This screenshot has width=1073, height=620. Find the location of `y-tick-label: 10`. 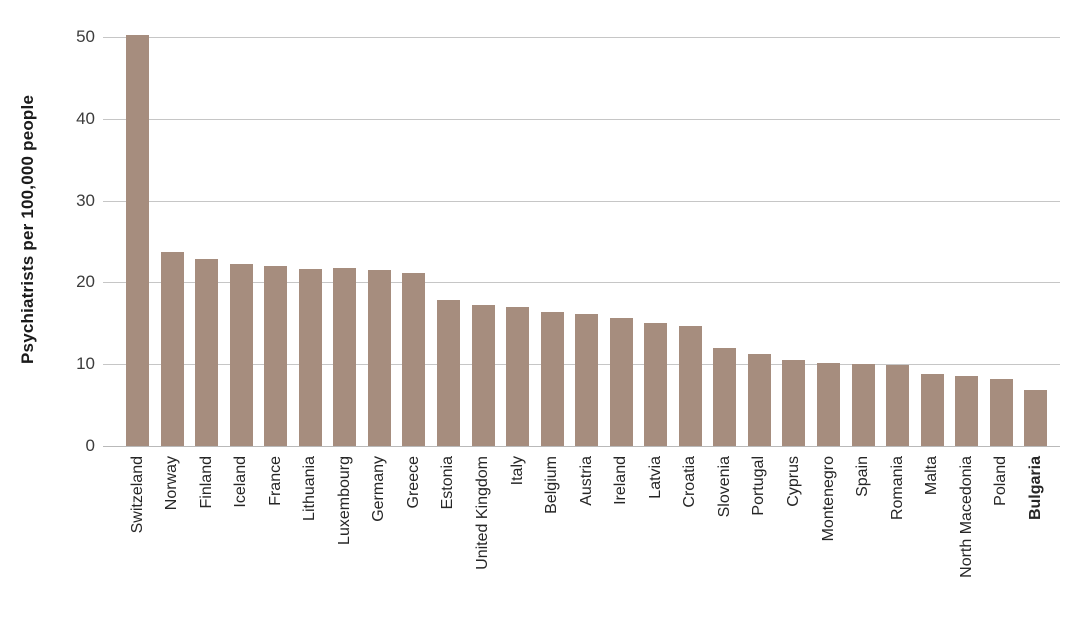

y-tick-label: 10 is located at coordinates (85, 363).